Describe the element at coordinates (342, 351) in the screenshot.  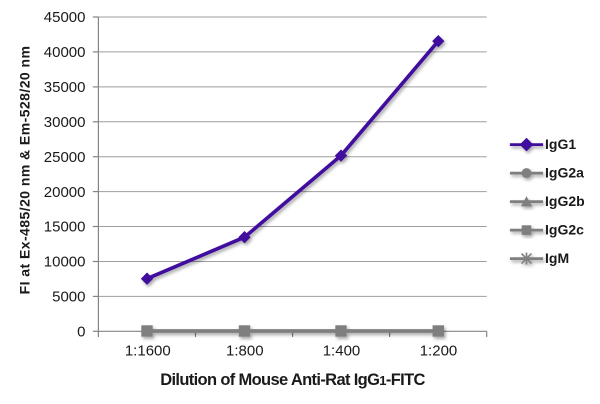
I see `svg-text: 1:400` at that location.